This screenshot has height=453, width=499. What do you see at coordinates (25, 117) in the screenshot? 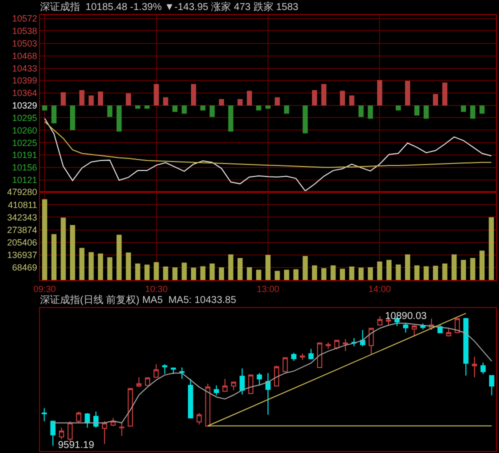
I see `y-tick-label: 10295` at bounding box center [25, 117].